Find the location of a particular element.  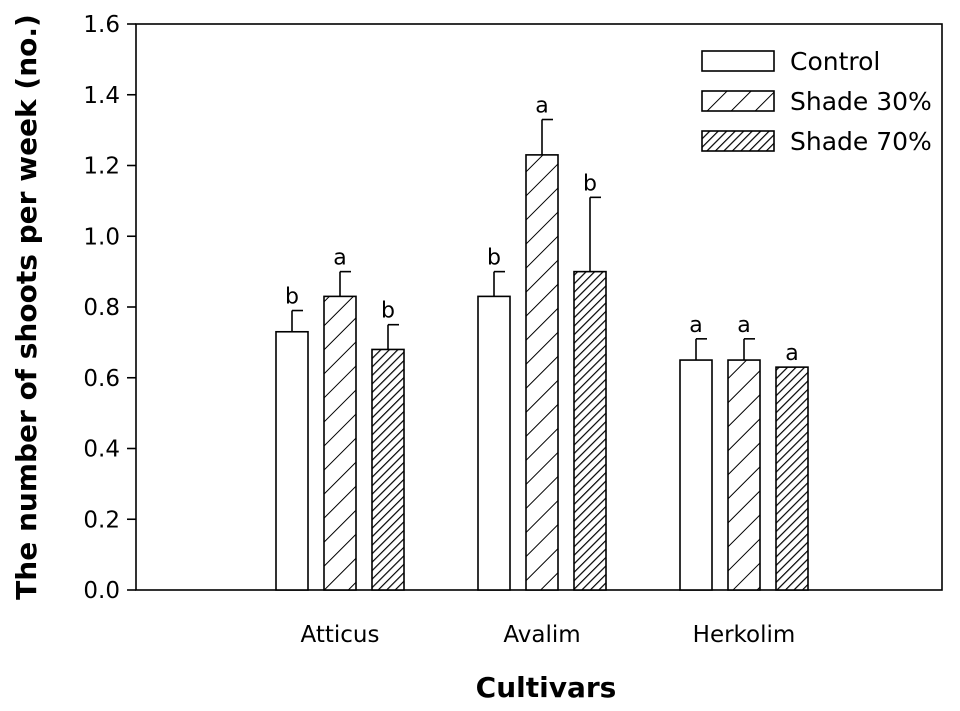

x-tick-label: Atticus is located at coordinates (340, 635).